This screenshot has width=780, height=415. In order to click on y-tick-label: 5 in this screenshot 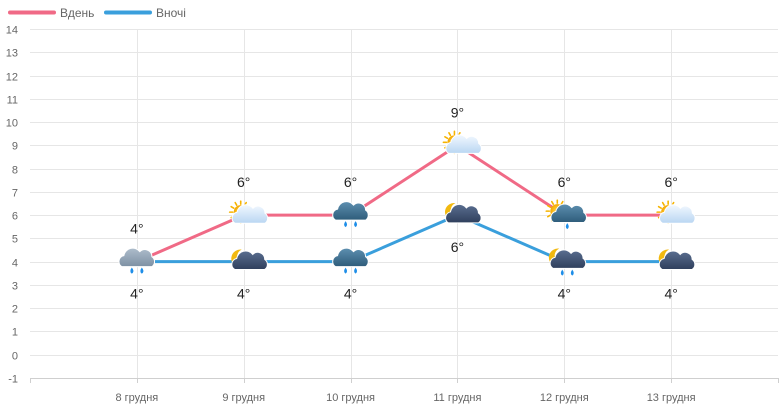, I will do `click(15, 240)`.